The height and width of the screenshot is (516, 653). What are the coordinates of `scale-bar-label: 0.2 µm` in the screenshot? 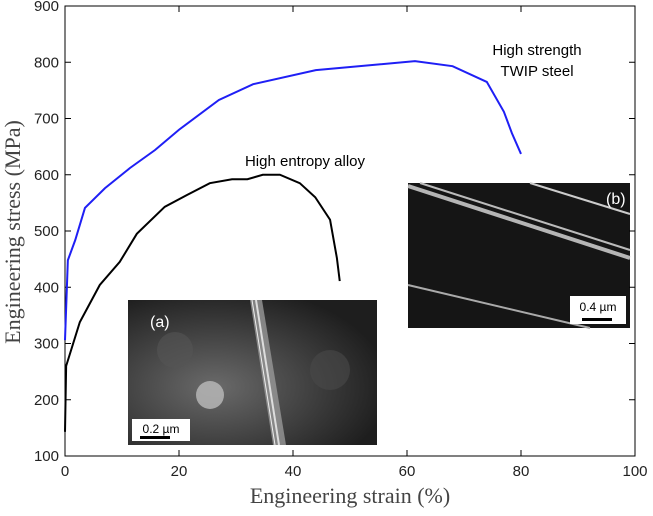 It's located at (161, 429).